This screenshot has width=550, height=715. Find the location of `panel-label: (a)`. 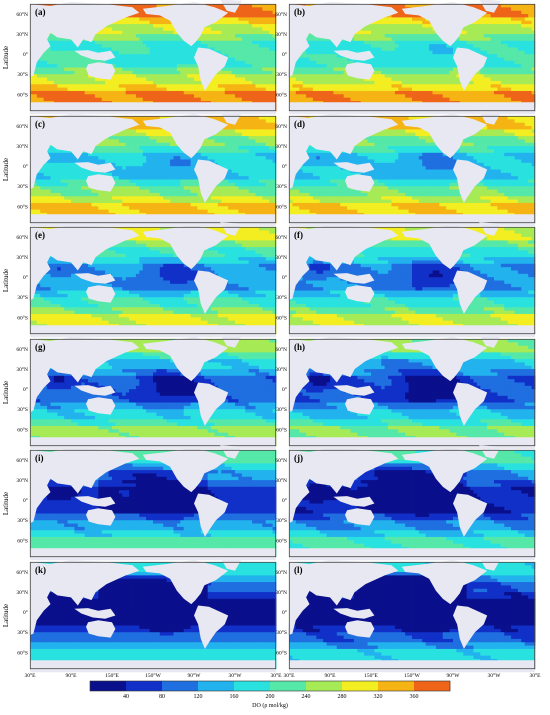

panel-label: (a) is located at coordinates (40, 12).